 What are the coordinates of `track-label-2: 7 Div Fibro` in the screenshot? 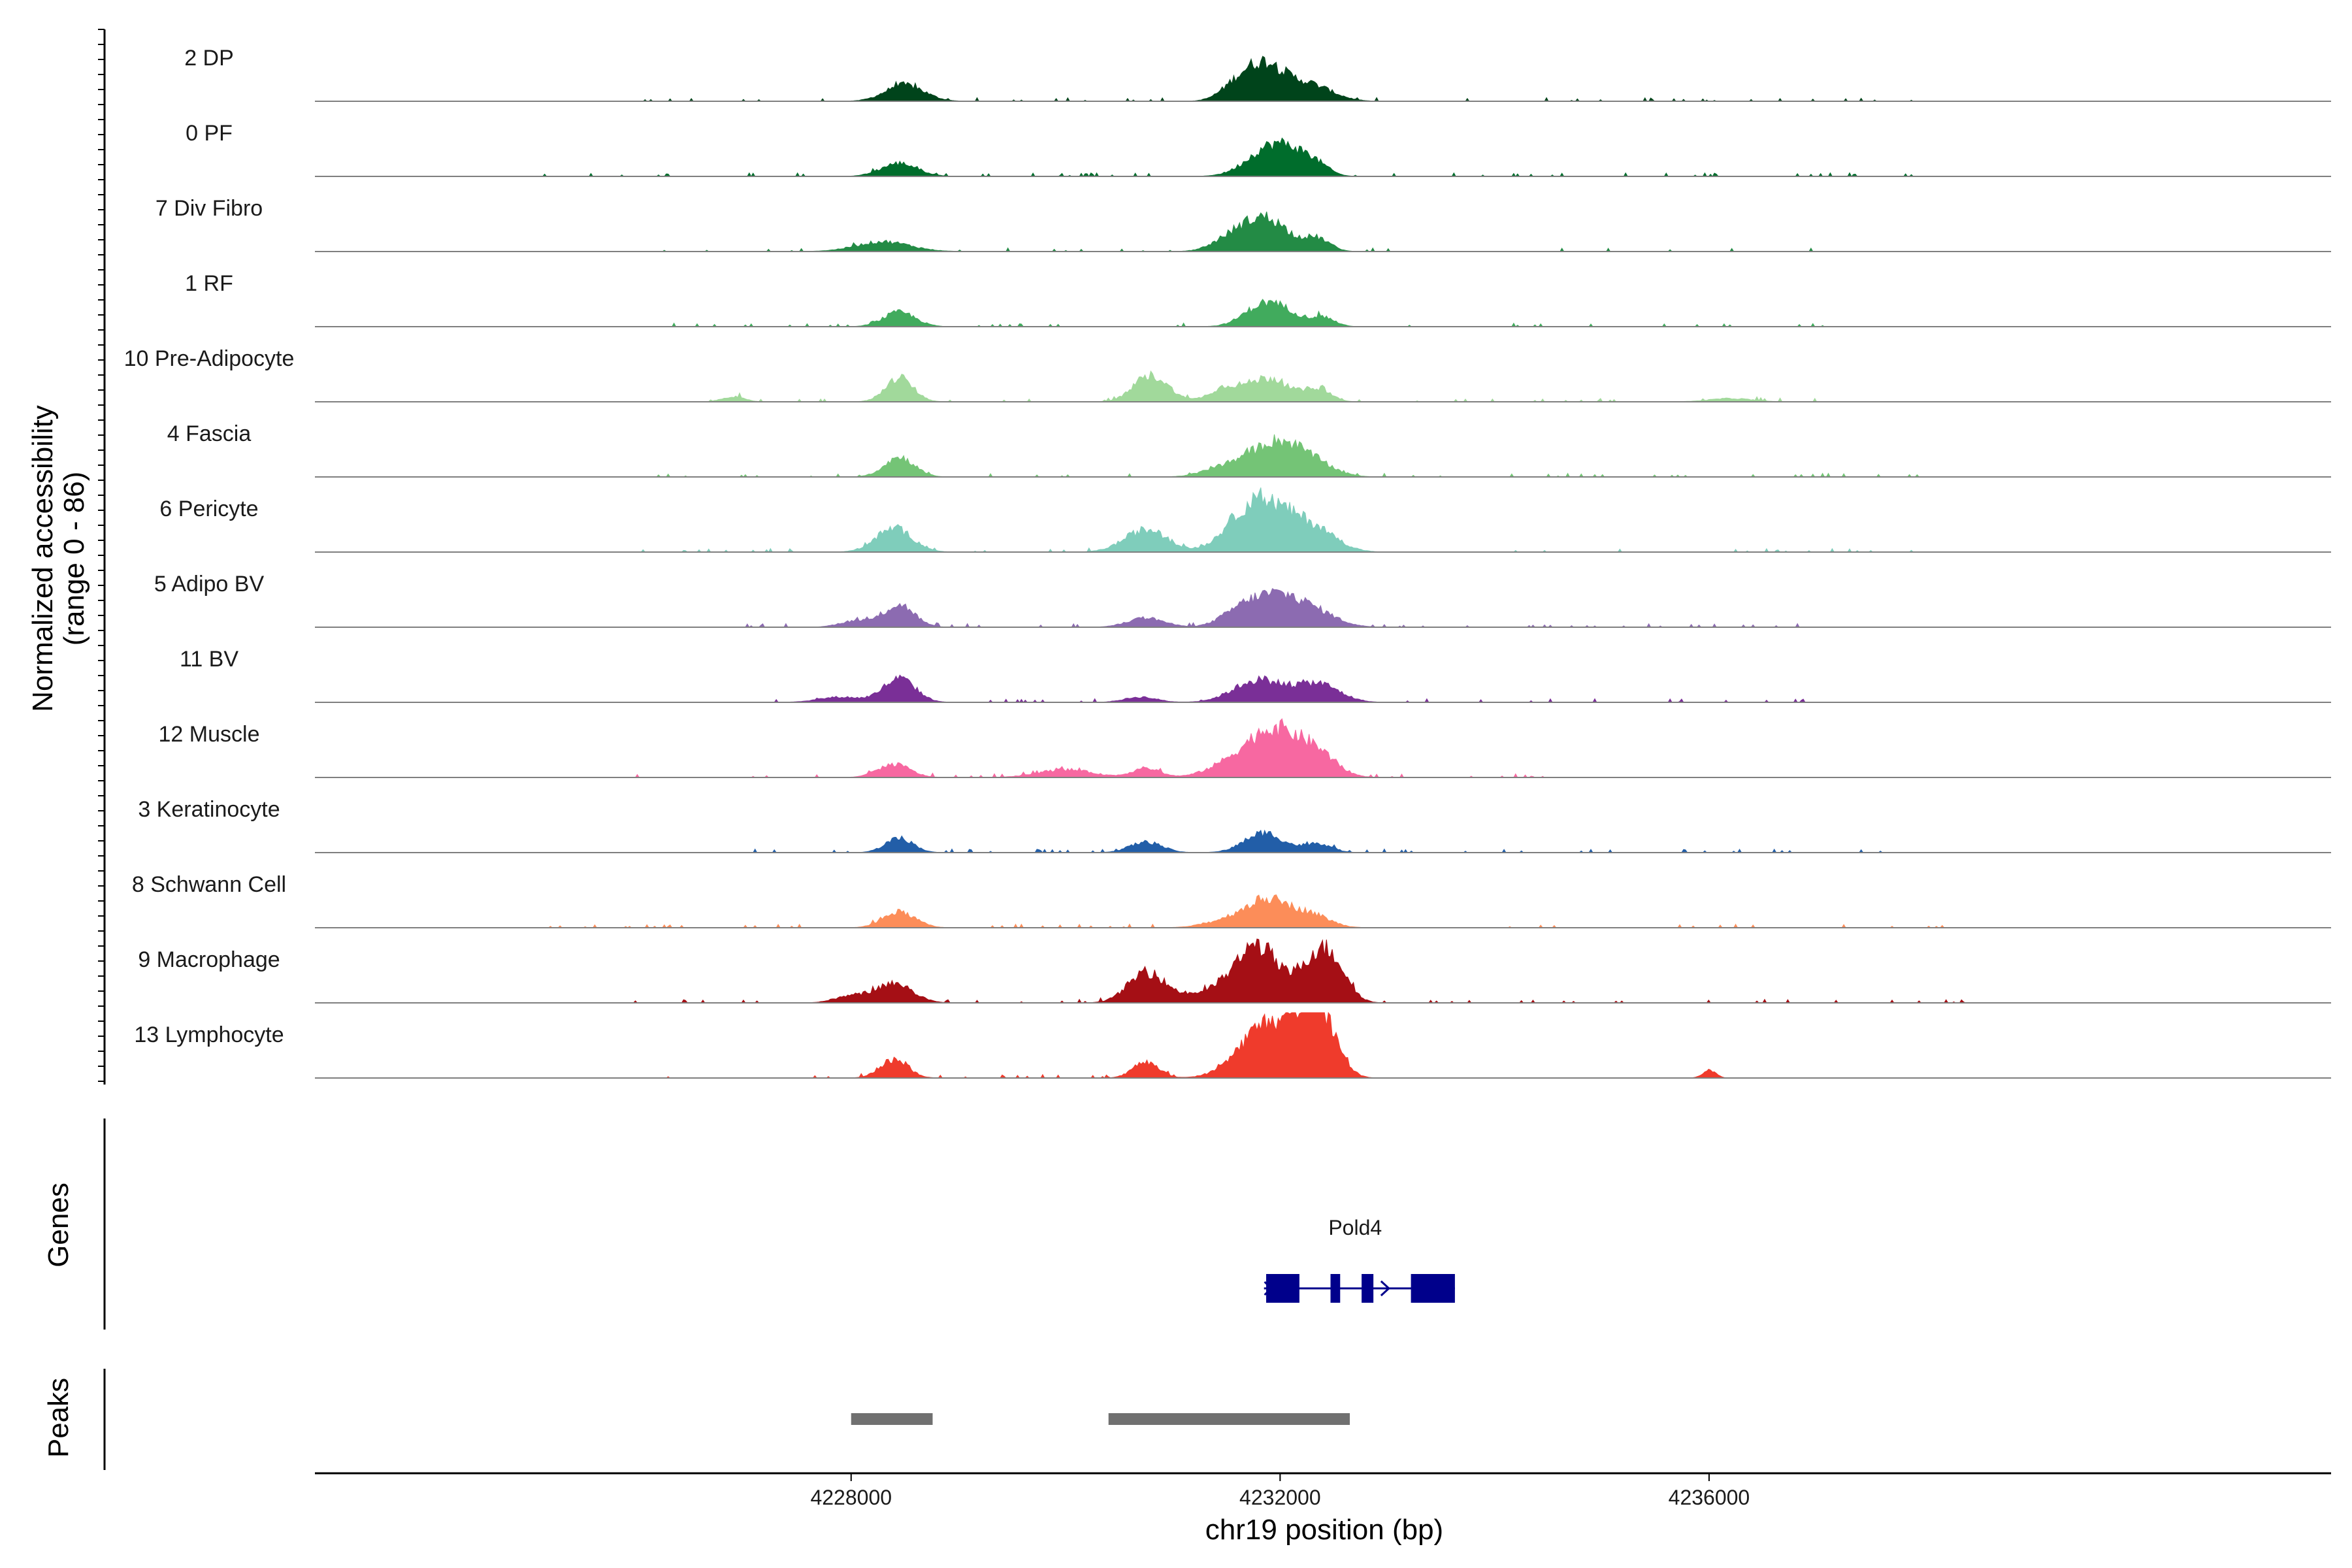 It's located at (209, 208).